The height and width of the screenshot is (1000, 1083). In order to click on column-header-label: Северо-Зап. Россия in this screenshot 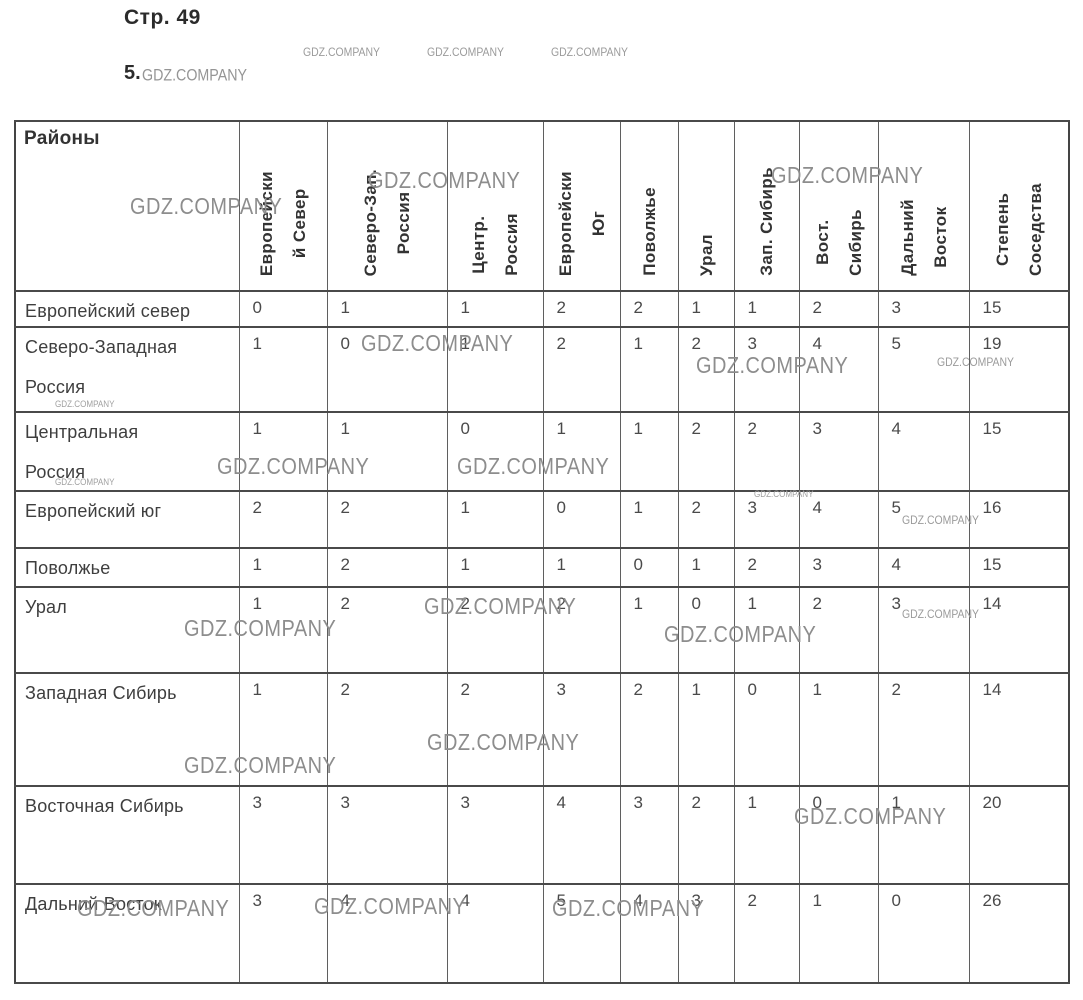, I will do `click(387, 222)`.